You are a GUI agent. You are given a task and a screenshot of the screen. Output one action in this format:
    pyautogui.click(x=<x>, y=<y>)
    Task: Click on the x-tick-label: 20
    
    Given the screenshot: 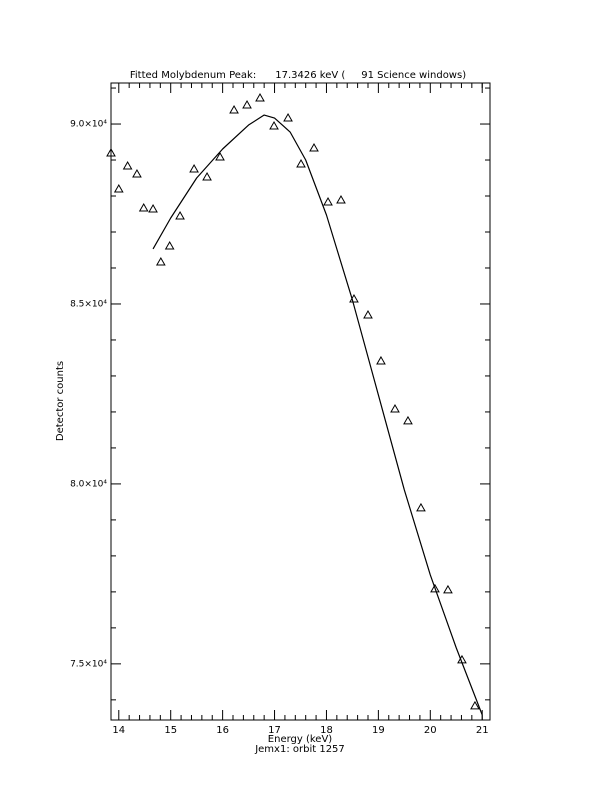 What is the action you would take?
    pyautogui.click(x=430, y=730)
    